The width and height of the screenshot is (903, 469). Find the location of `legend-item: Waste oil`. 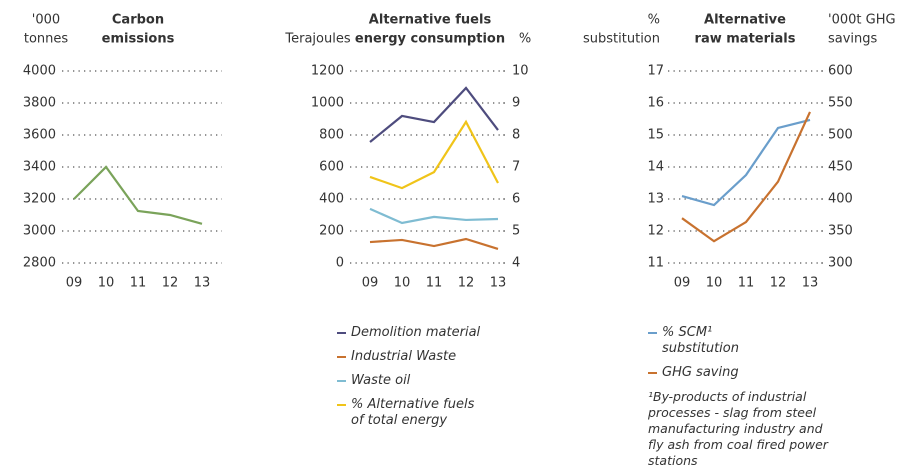

legend-item: Waste oil is located at coordinates (409, 381).